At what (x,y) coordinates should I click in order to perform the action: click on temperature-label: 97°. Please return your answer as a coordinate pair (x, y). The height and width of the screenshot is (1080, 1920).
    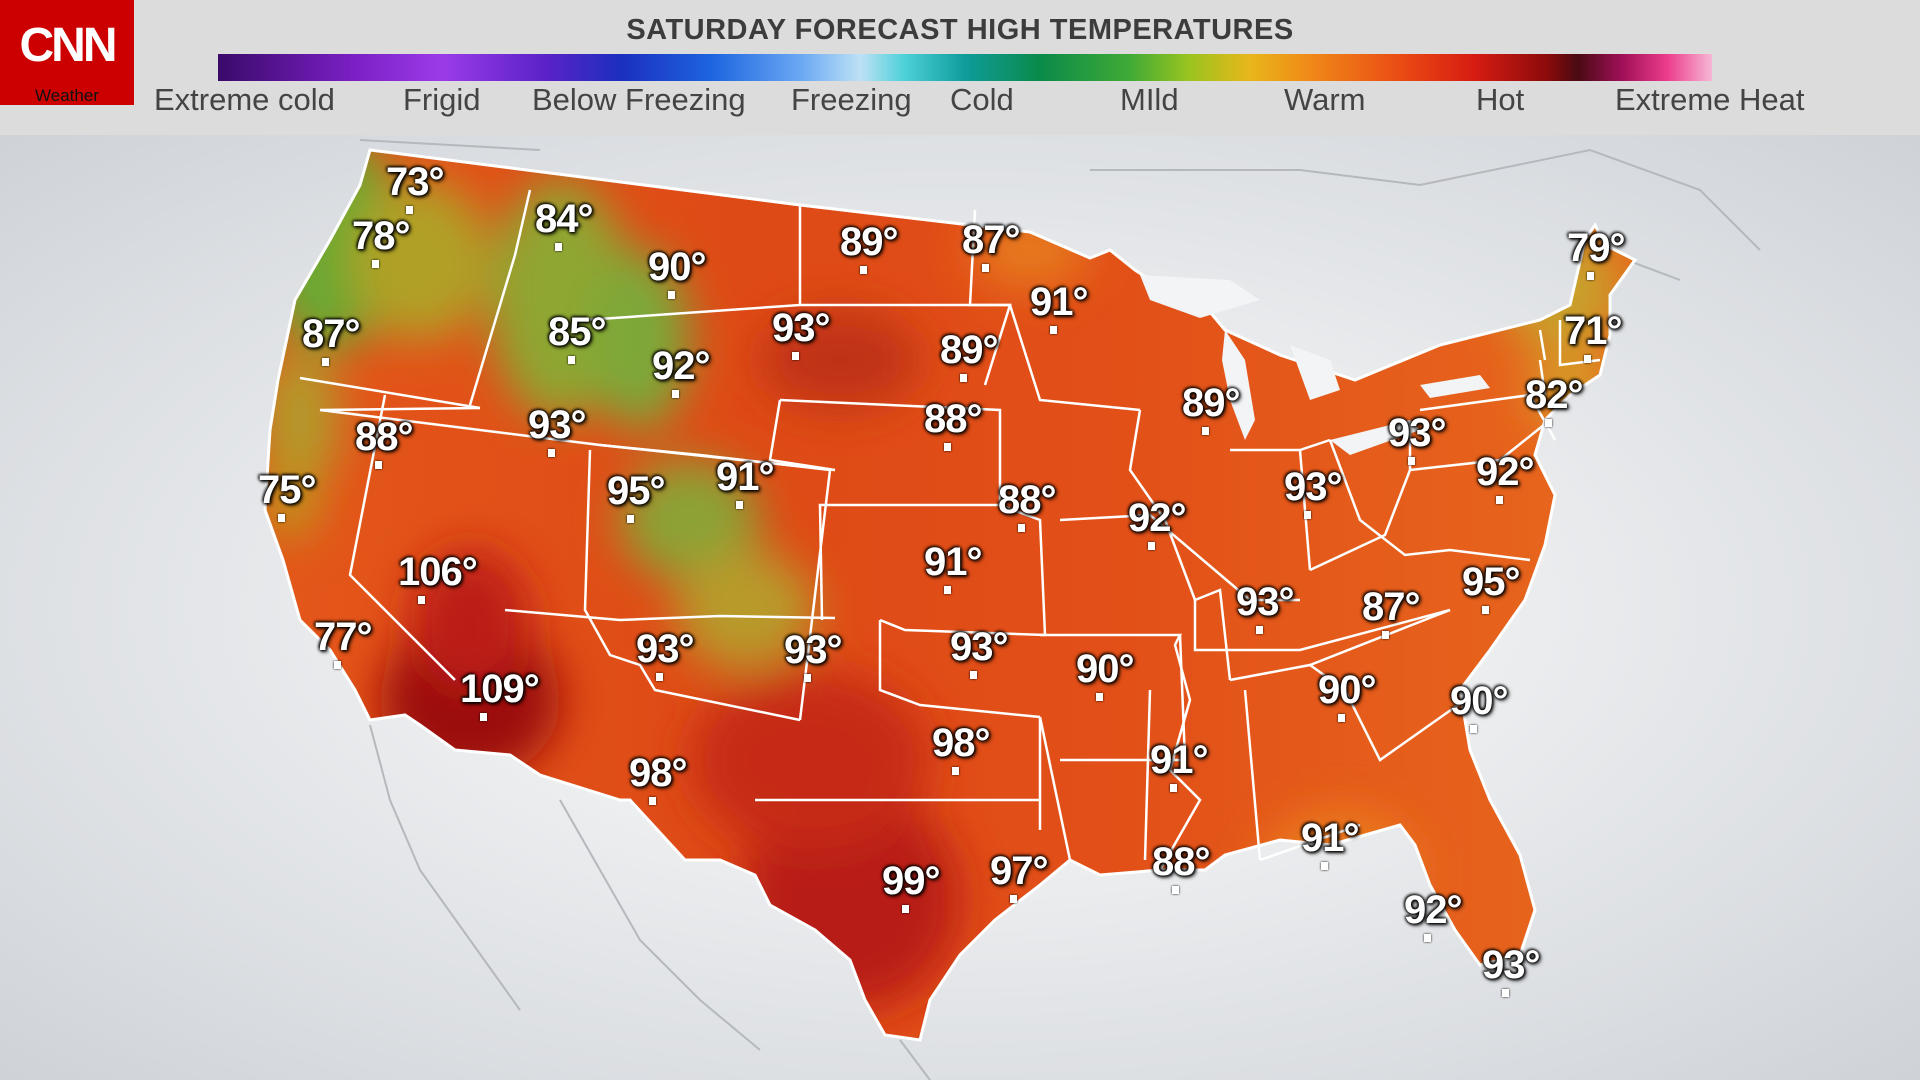
    Looking at the image, I should click on (1019, 871).